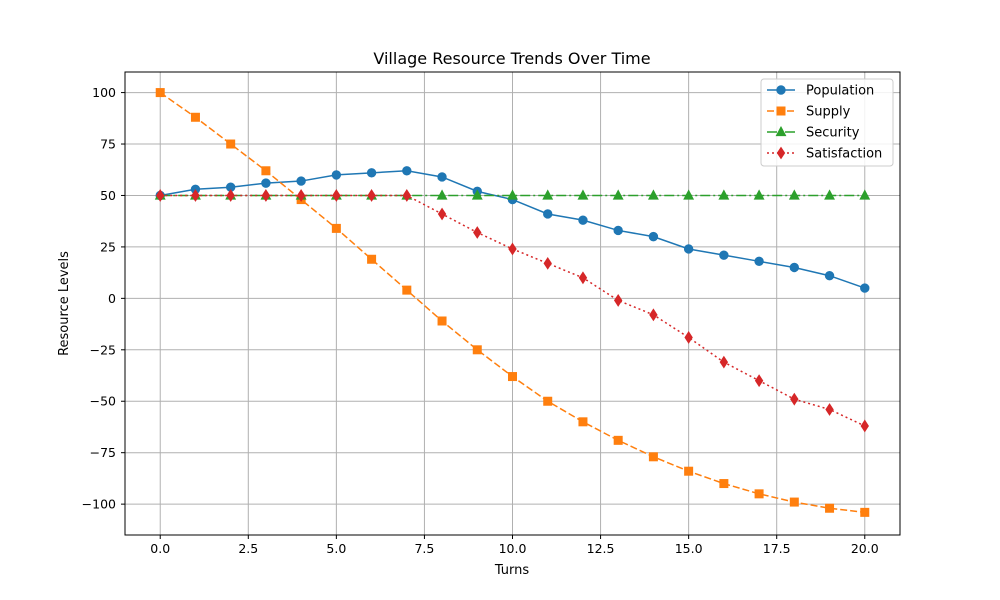 This screenshot has width=1000, height=600. Describe the element at coordinates (824, 154) in the screenshot. I see `legend-item-satisfaction: Satisfaction` at that location.